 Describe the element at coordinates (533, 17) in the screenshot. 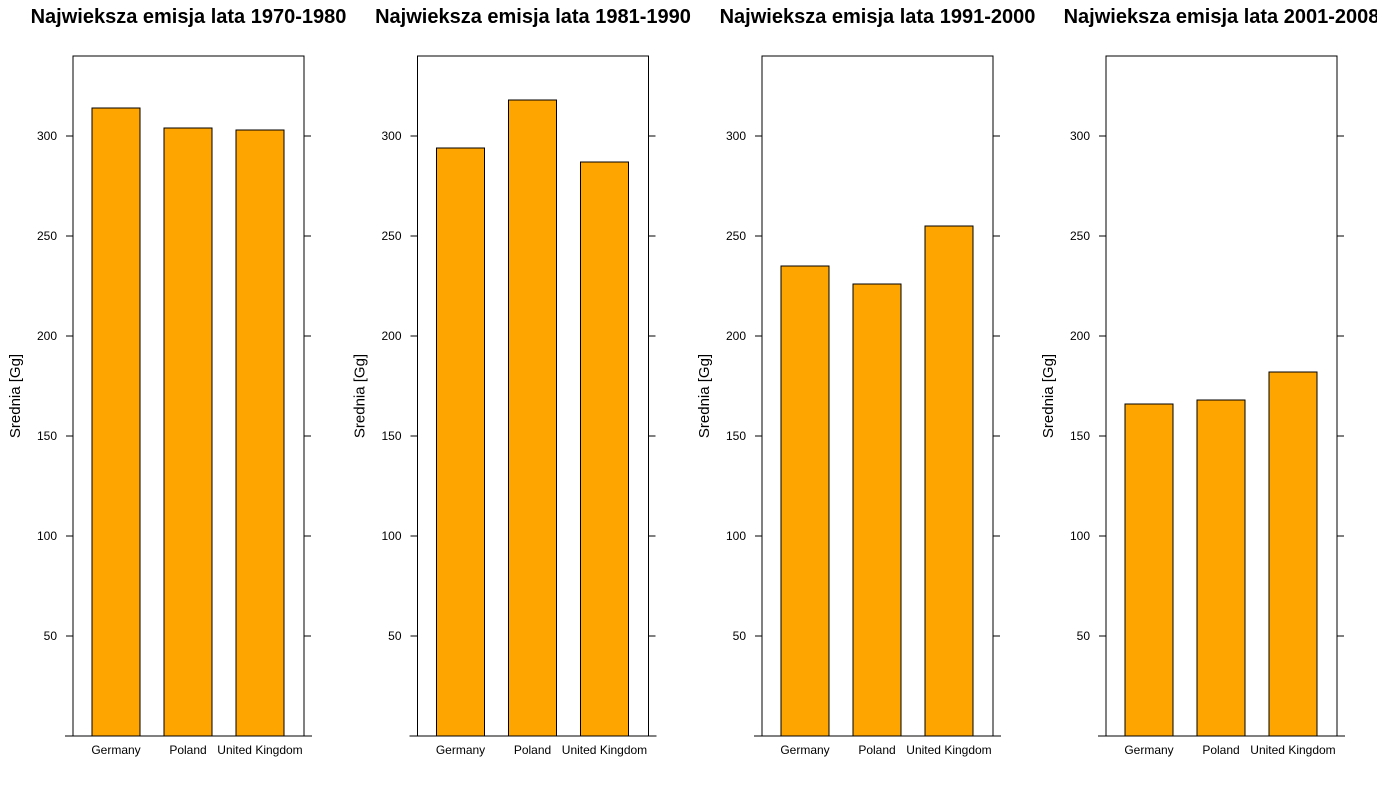

I see `chart-title: Najwieksza emisja lata 1981-1990` at that location.